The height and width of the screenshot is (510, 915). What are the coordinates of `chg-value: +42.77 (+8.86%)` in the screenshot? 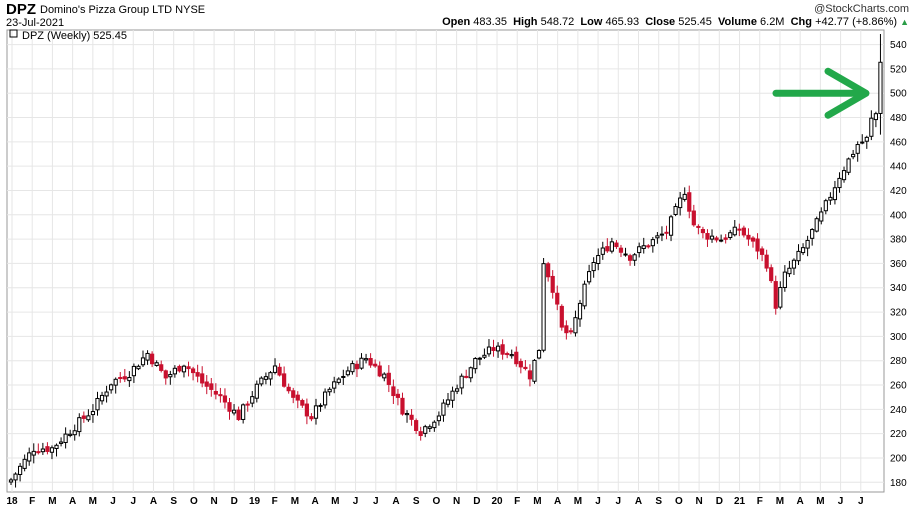 It's located at (856, 22).